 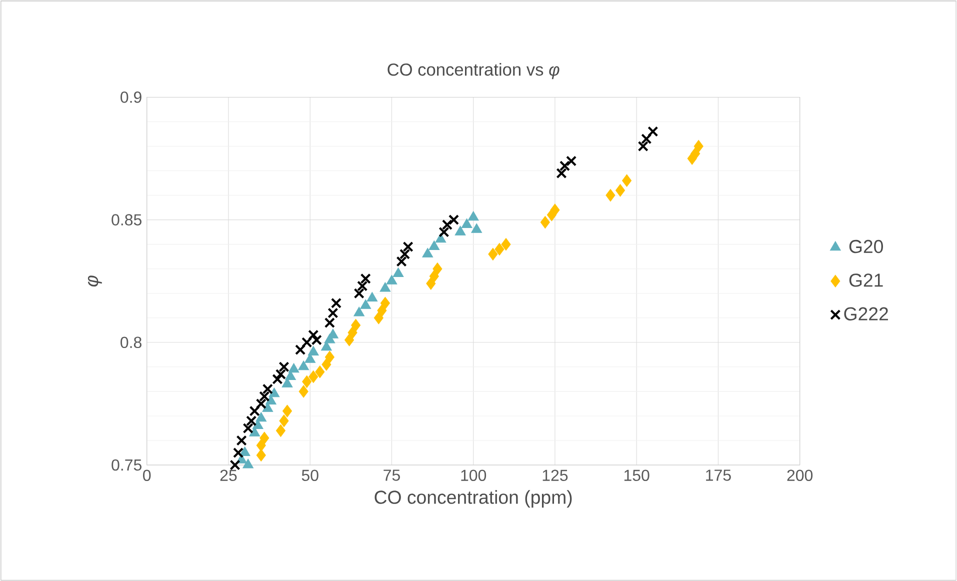 What do you see at coordinates (228, 475) in the screenshot?
I see `x-tick-label: 25` at bounding box center [228, 475].